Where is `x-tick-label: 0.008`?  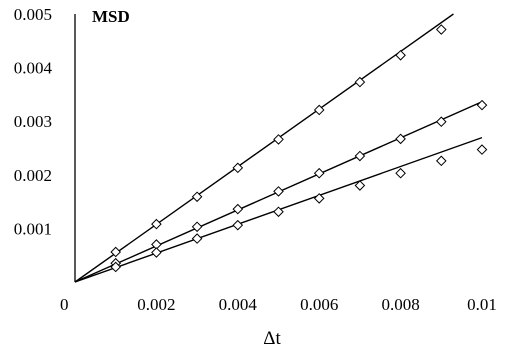 x-tick-label: 0.008 is located at coordinates (400, 304).